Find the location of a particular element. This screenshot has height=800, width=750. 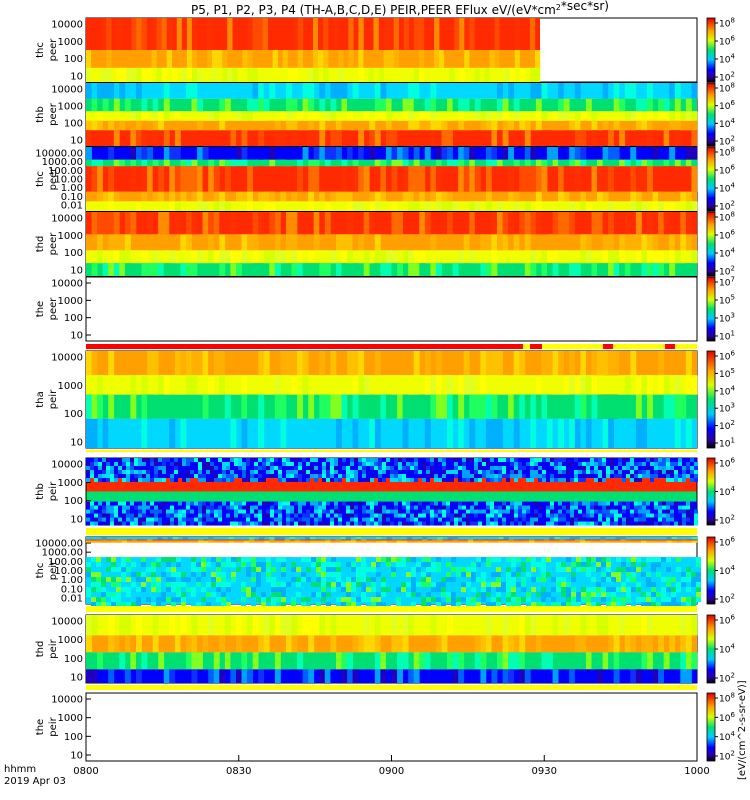

probe-label: the is located at coordinates (40, 727).